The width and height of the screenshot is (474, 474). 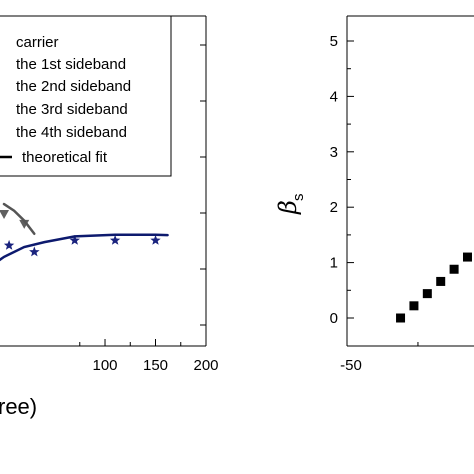 What do you see at coordinates (5, 214) in the screenshot?
I see `left-triangle-point` at bounding box center [5, 214].